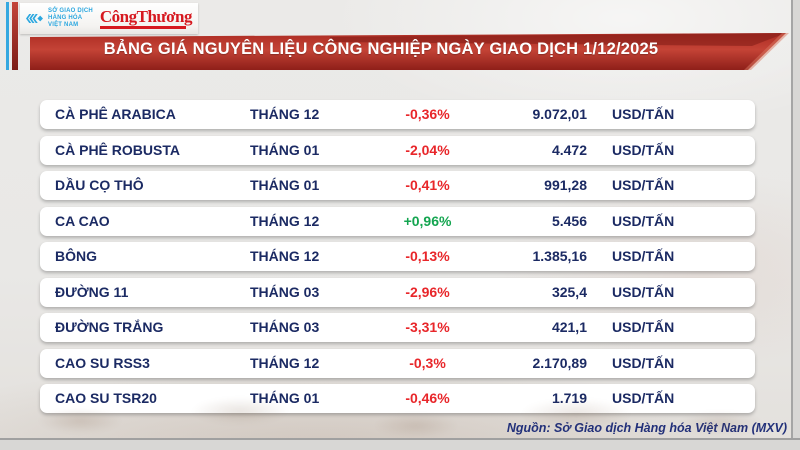 The width and height of the screenshot is (800, 450). Describe the element at coordinates (115, 114) in the screenshot. I see `commodity-name: CÀ PHÊ ARABICA` at that location.